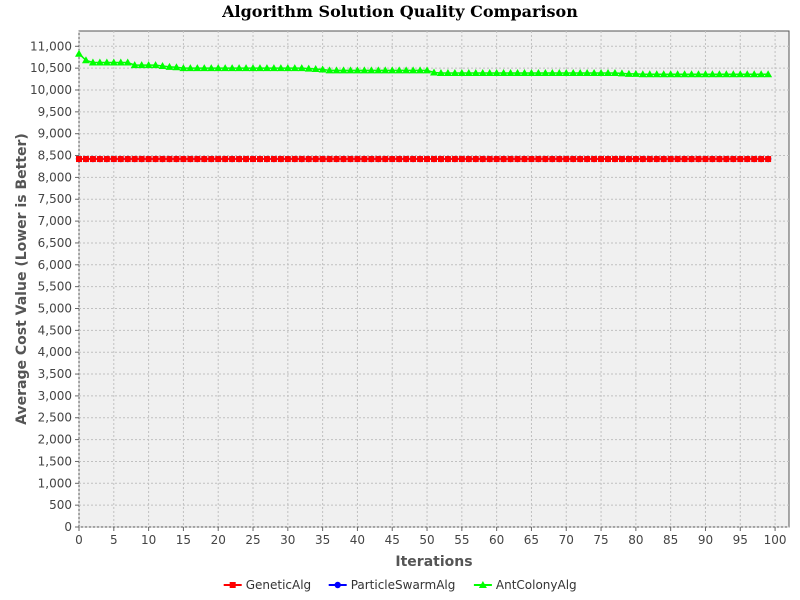  What do you see at coordinates (424, 63) in the screenshot?
I see `series-AntColonyAlg` at bounding box center [424, 63].